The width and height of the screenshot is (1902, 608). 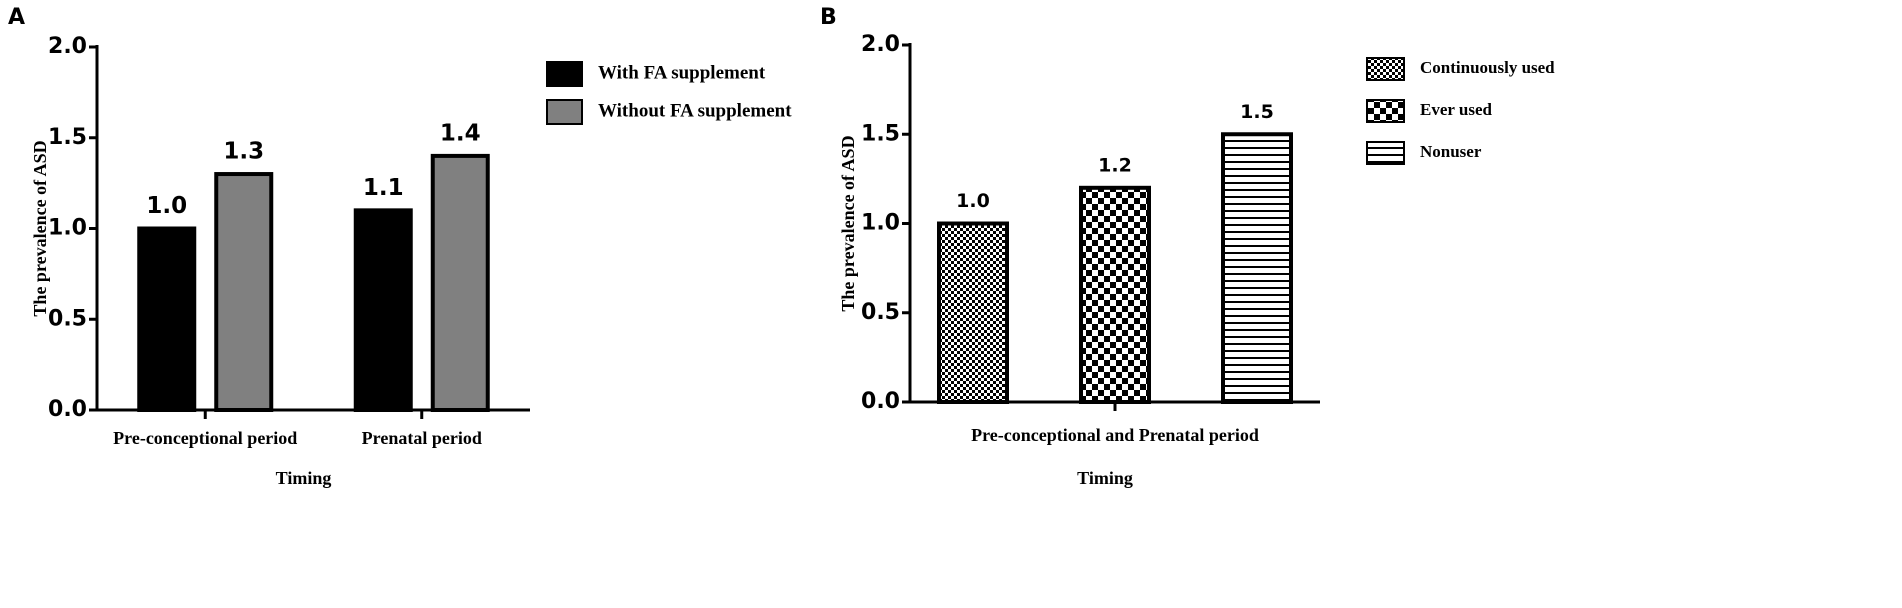 I want to click on panel-label: A, so click(x=16, y=17).